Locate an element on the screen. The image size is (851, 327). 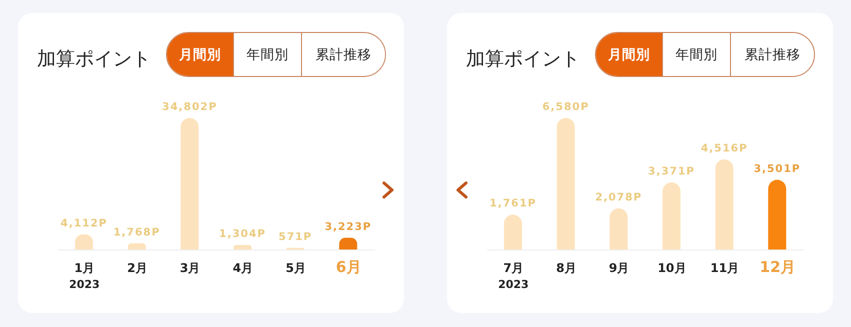
data-label: 3,371P is located at coordinates (671, 171).